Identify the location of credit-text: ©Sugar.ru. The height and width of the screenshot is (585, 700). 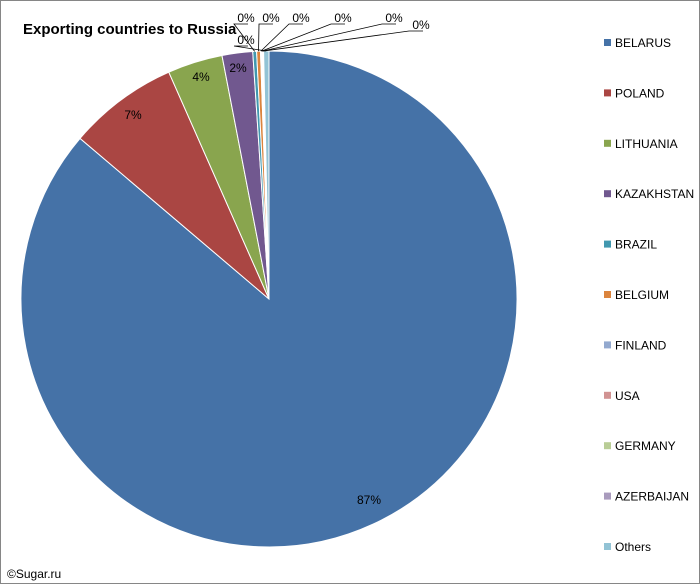
(34, 574).